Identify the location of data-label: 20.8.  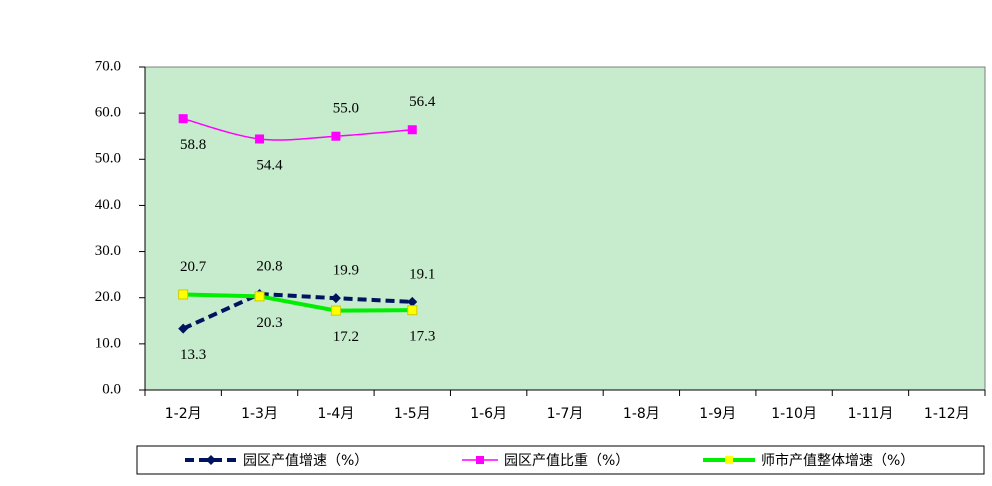
(269, 266).